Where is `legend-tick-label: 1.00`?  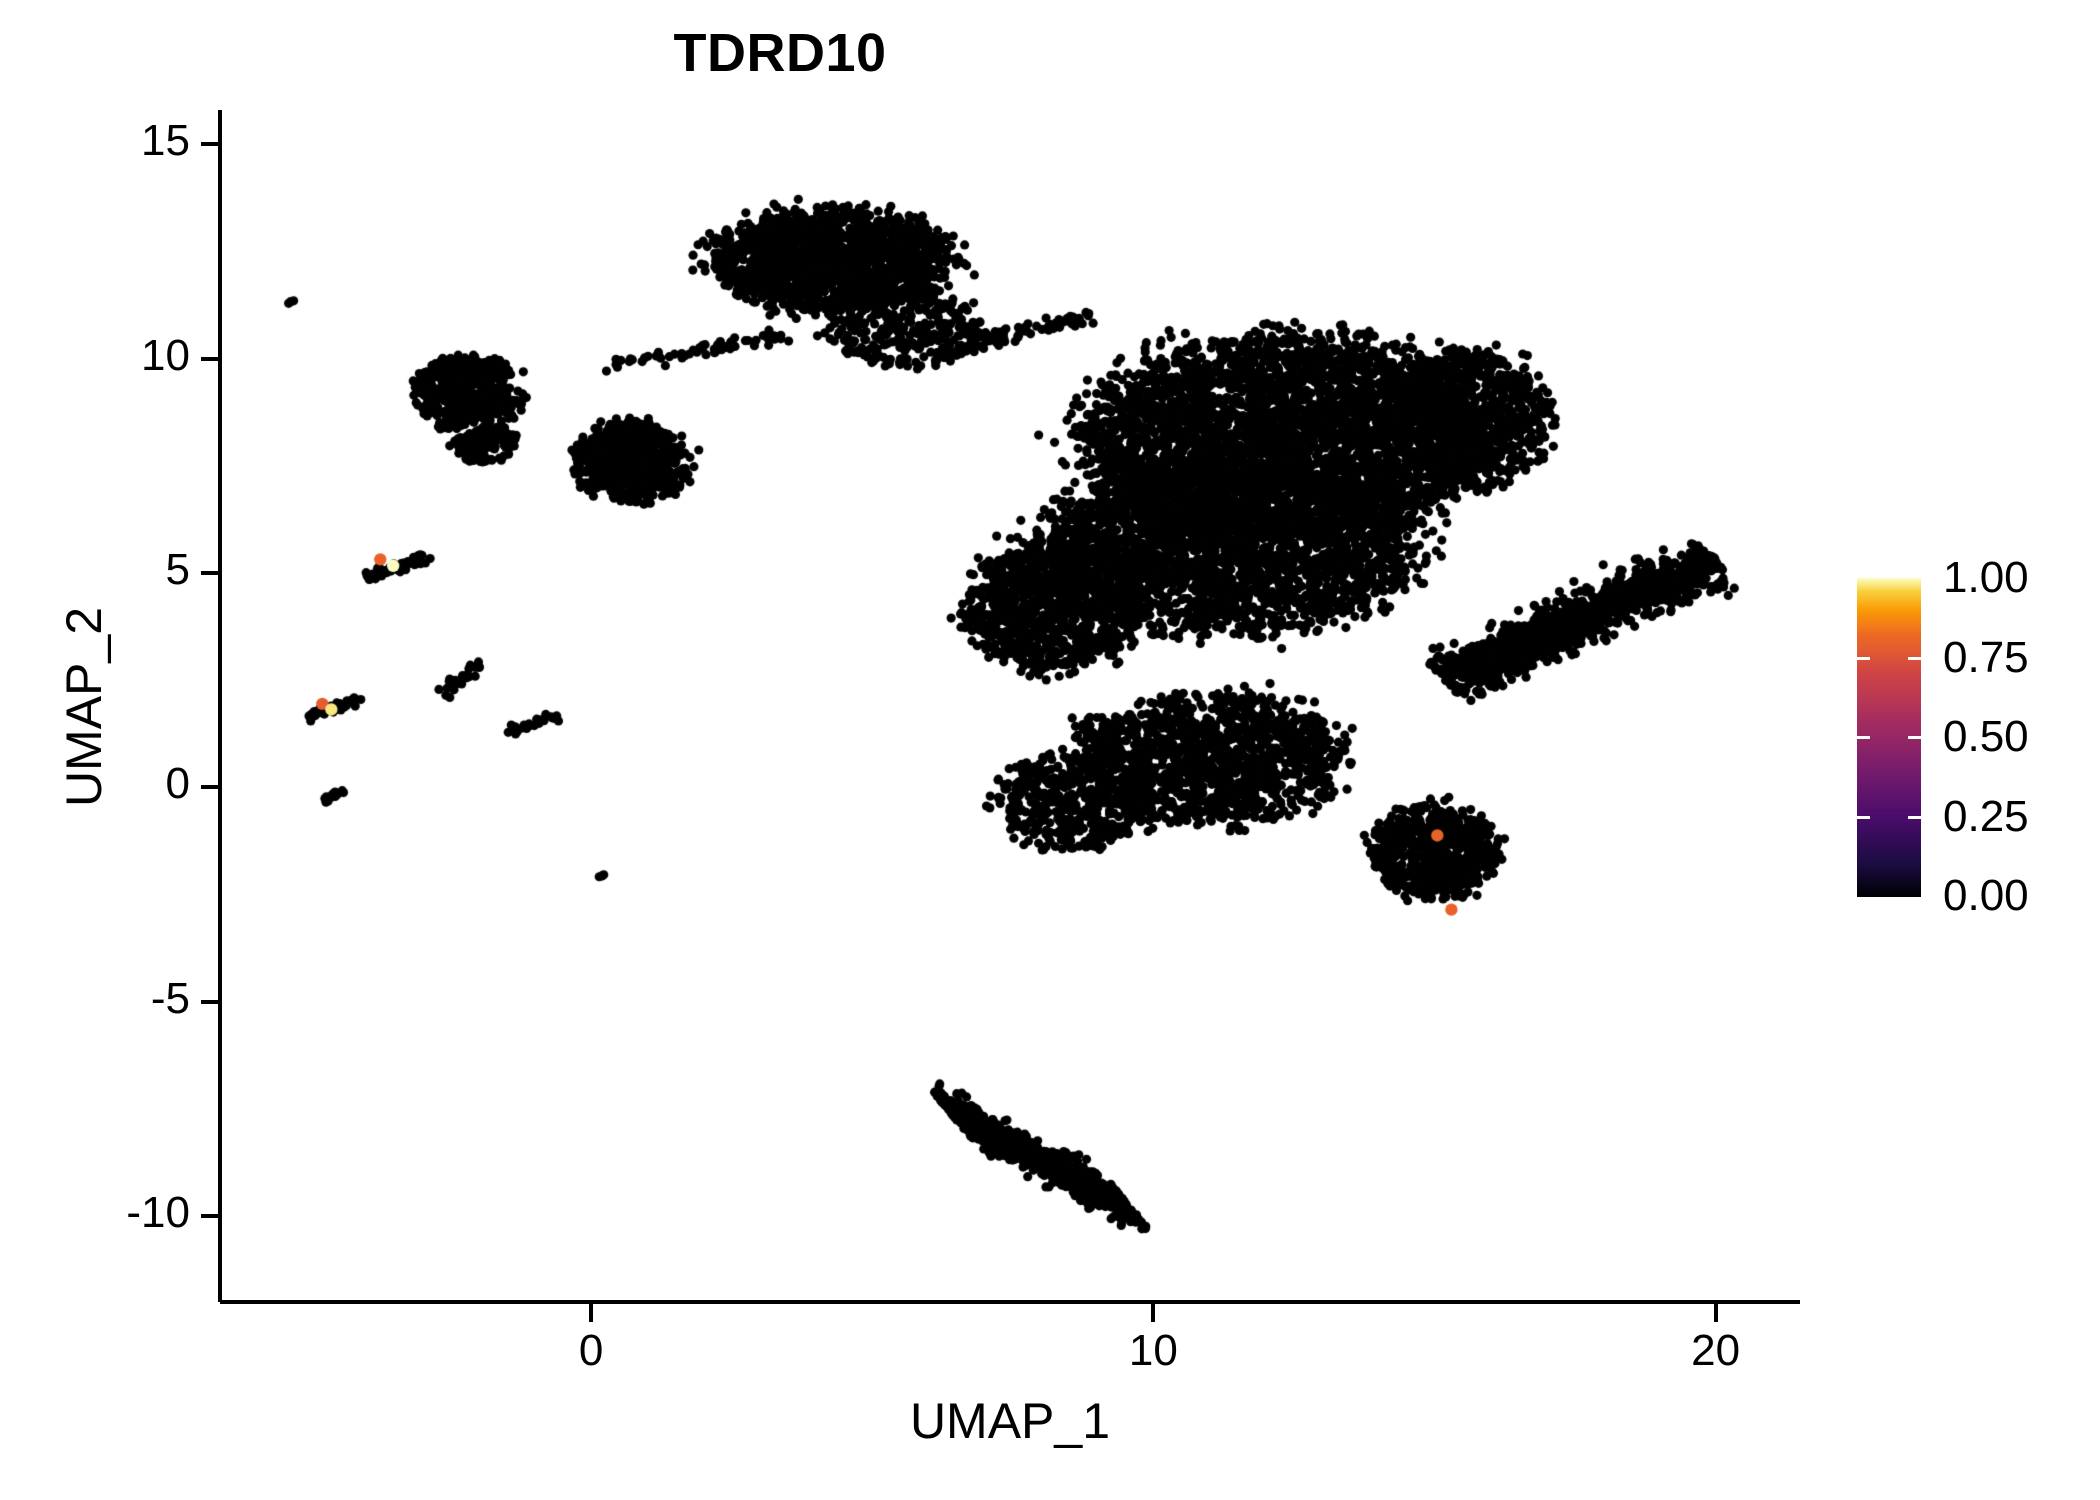
legend-tick-label: 1.00 is located at coordinates (1986, 577).